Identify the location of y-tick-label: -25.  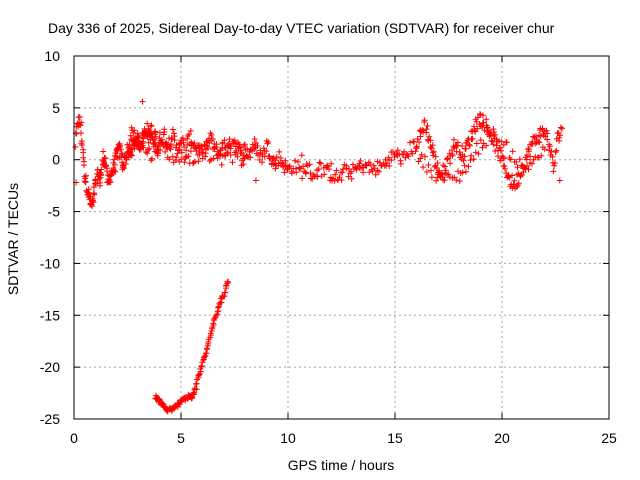
(50, 419).